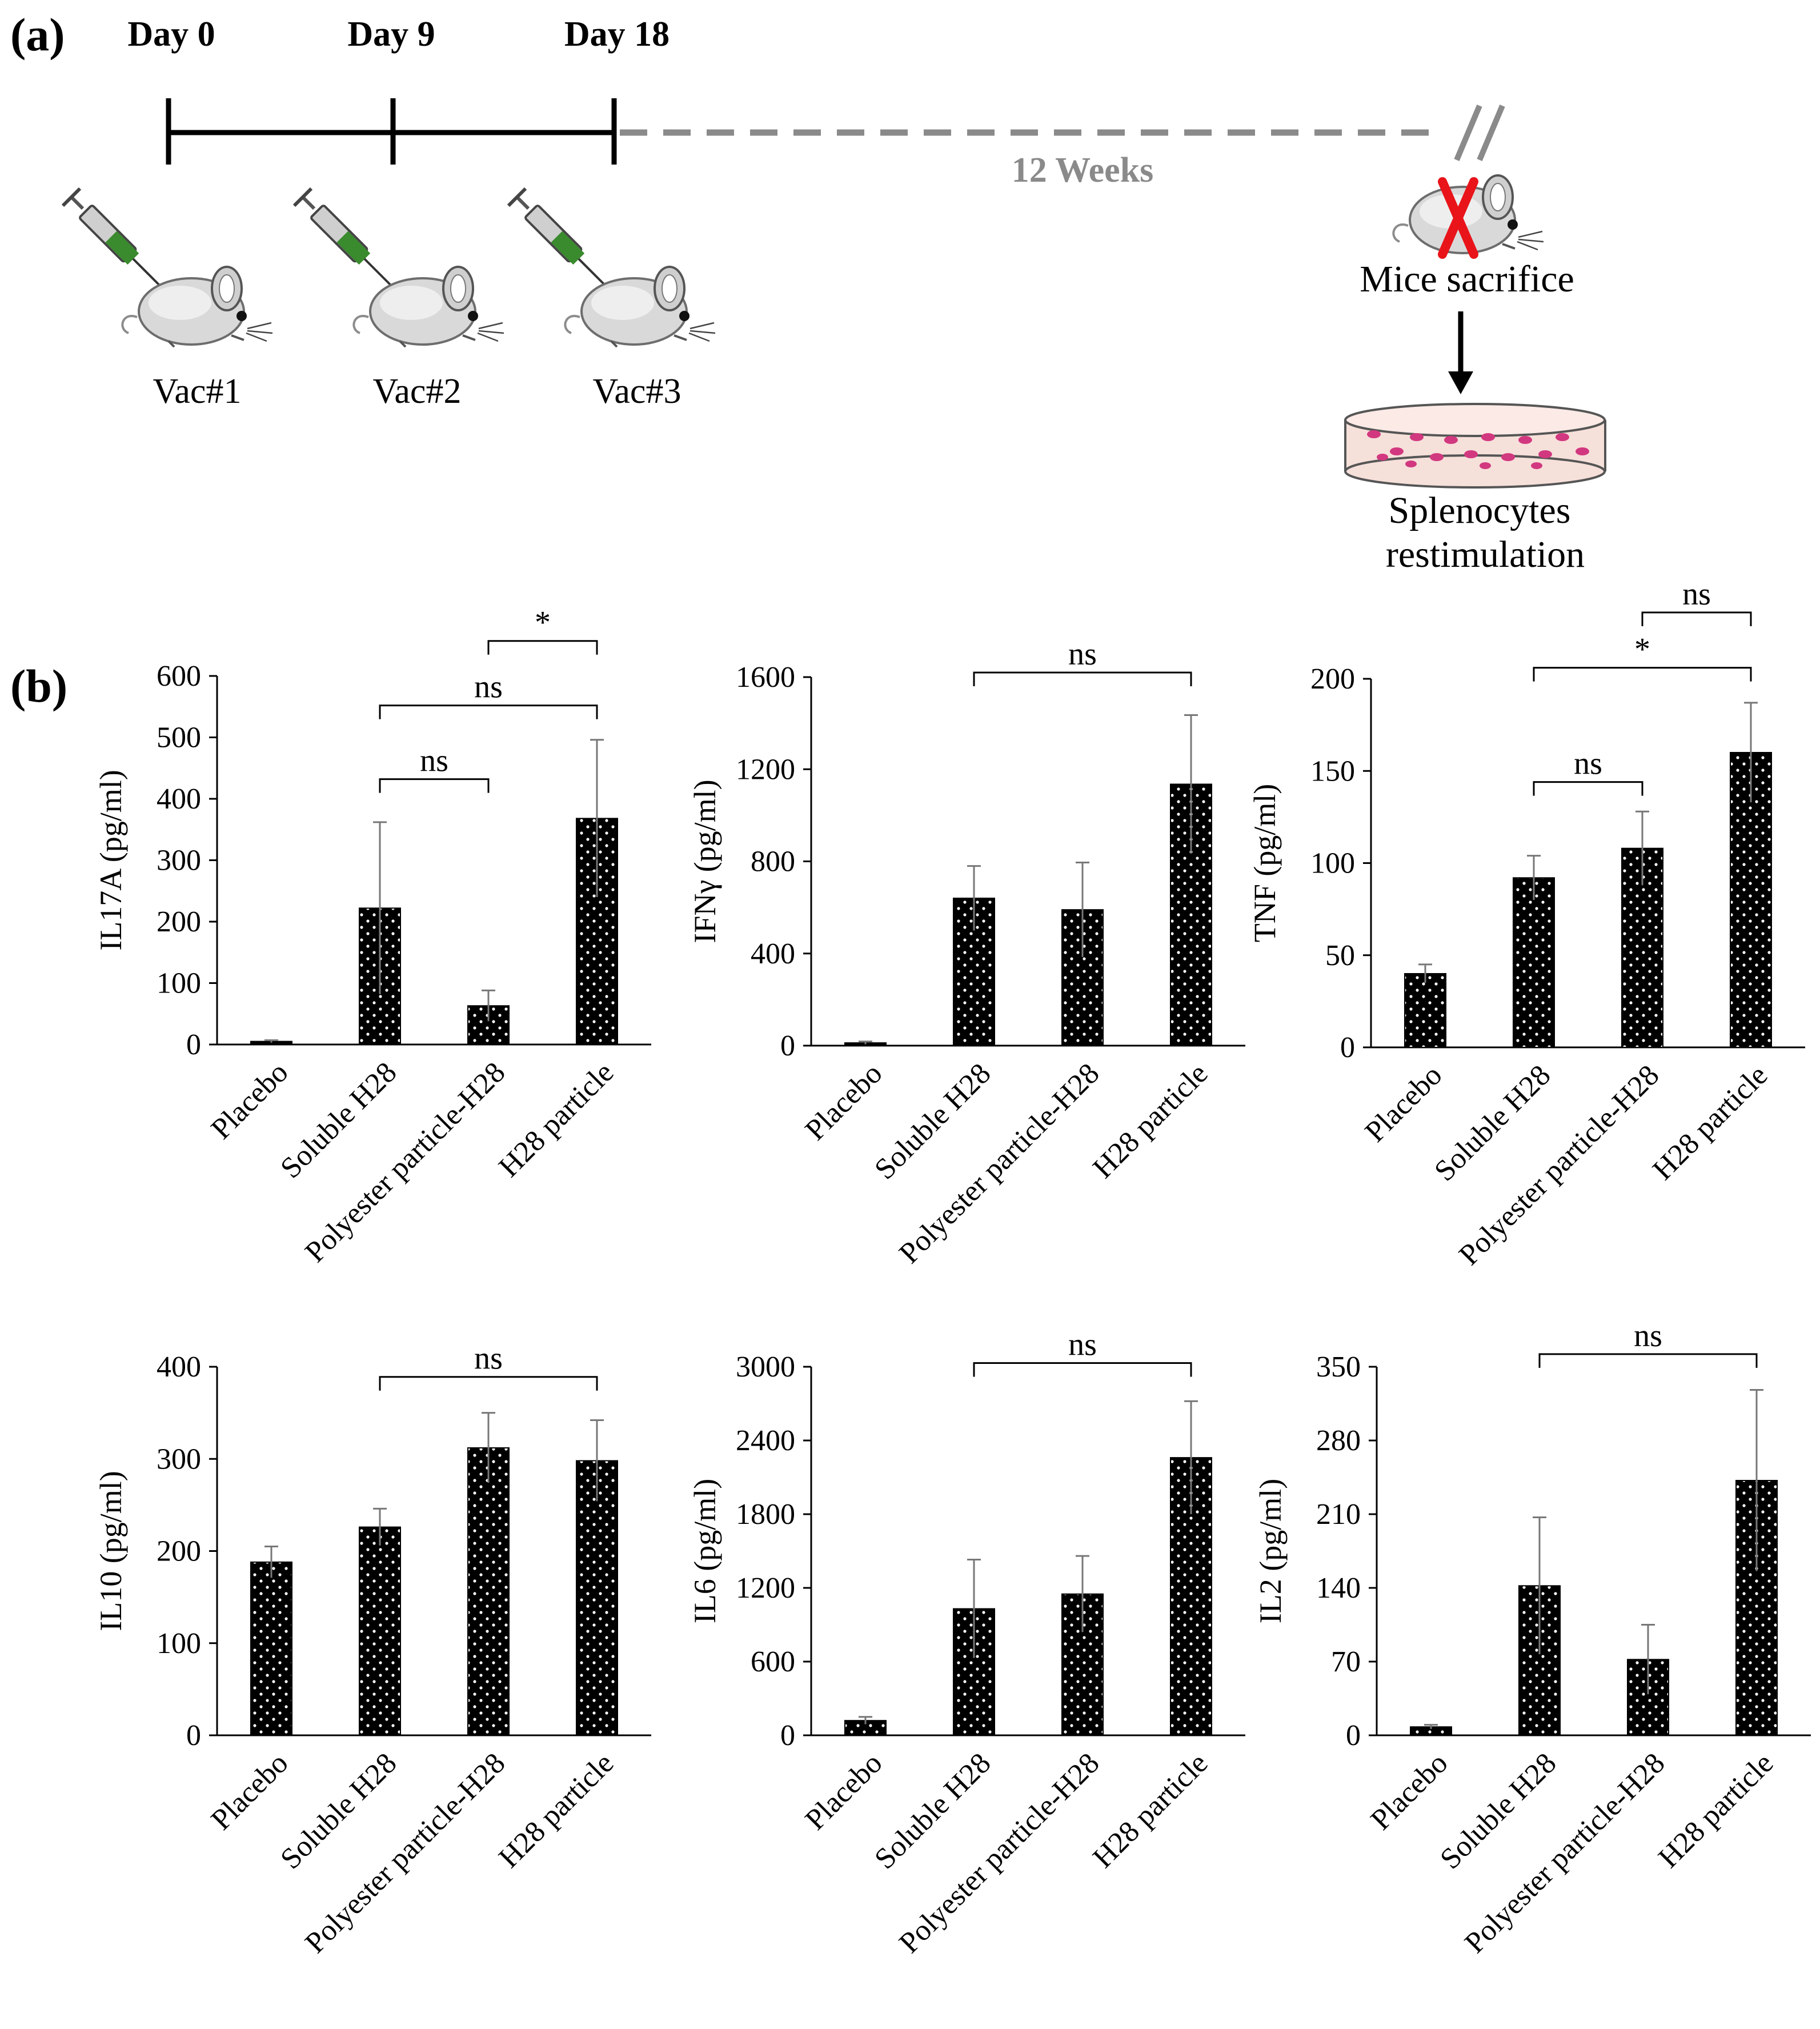  Describe the element at coordinates (391, 132) in the screenshot. I see `timeline` at that location.